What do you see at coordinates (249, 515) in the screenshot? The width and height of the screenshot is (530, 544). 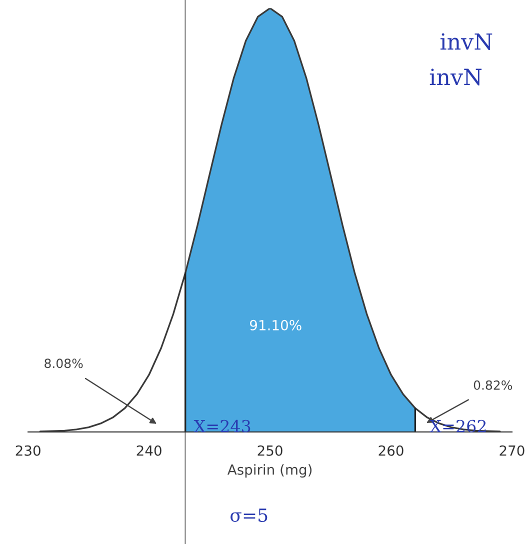 I see `text: σ=5` at bounding box center [249, 515].